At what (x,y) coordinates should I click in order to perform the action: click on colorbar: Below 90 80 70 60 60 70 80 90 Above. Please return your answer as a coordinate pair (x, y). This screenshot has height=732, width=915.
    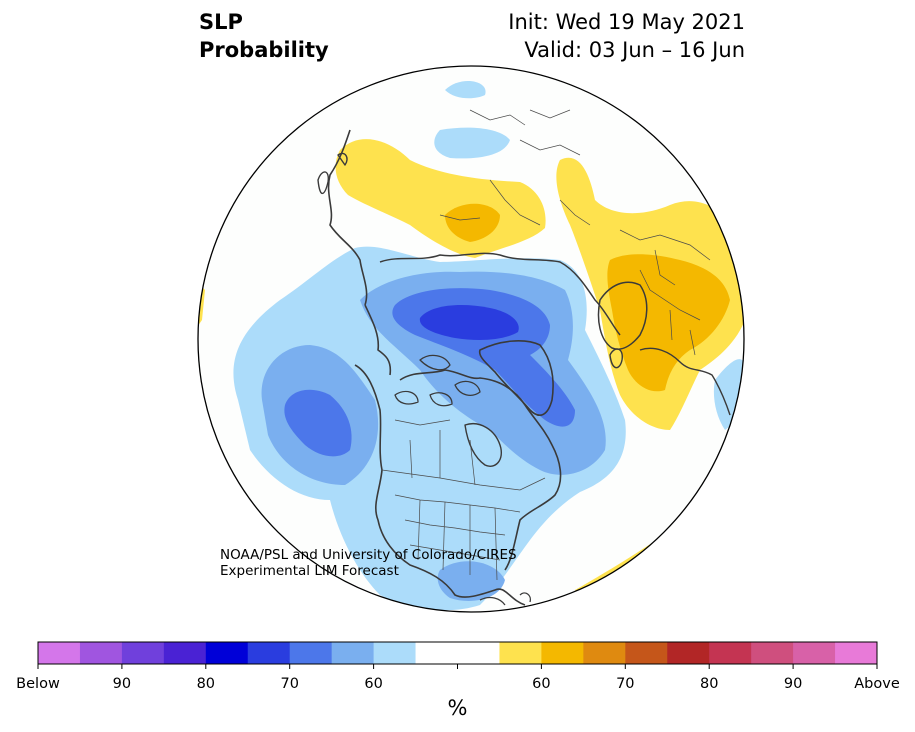
    Looking at the image, I should click on (458, 666).